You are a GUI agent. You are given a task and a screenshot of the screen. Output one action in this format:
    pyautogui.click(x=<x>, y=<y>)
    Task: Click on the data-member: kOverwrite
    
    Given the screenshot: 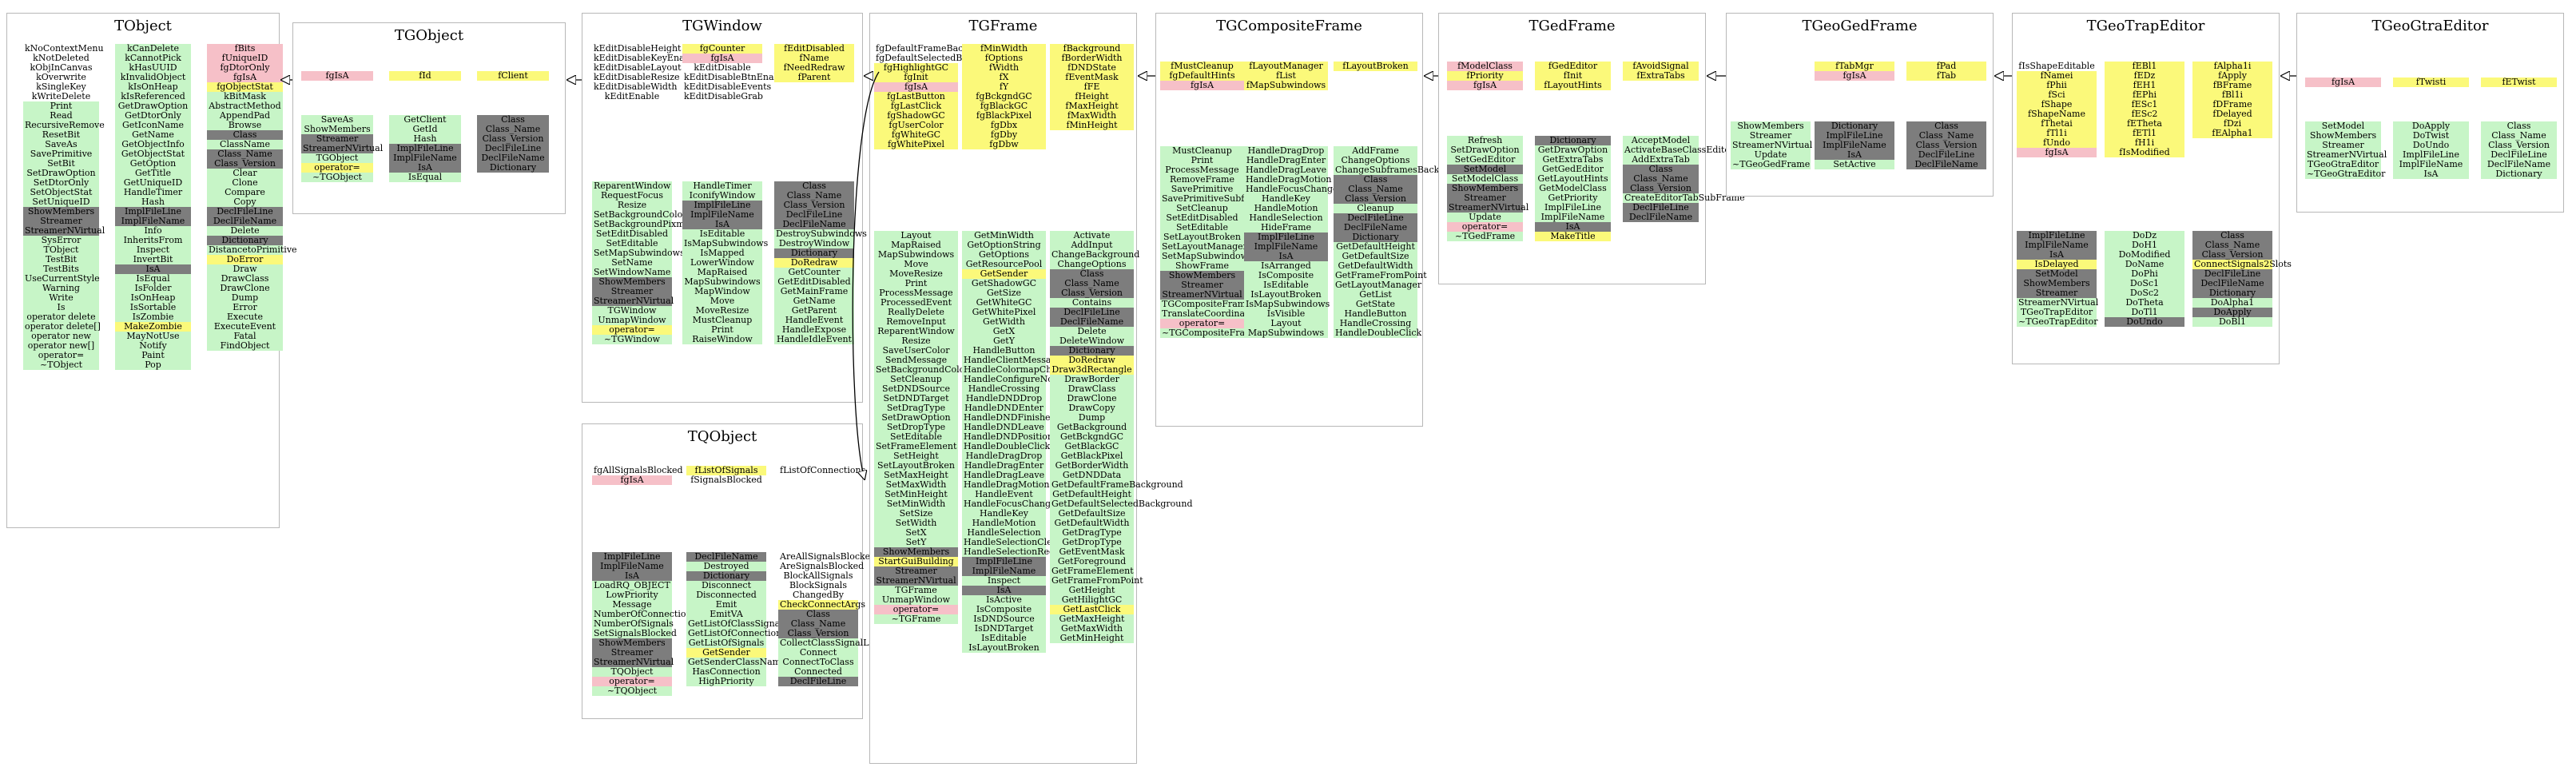 What is the action you would take?
    pyautogui.click(x=61, y=77)
    